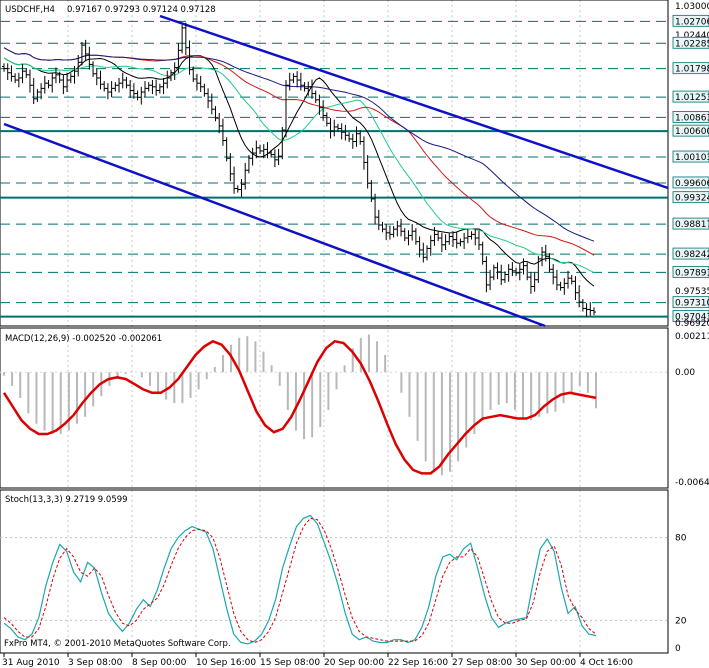 The image size is (709, 668). Describe the element at coordinates (692, 318) in the screenshot. I see `price-axis-label: 0.97043` at that location.